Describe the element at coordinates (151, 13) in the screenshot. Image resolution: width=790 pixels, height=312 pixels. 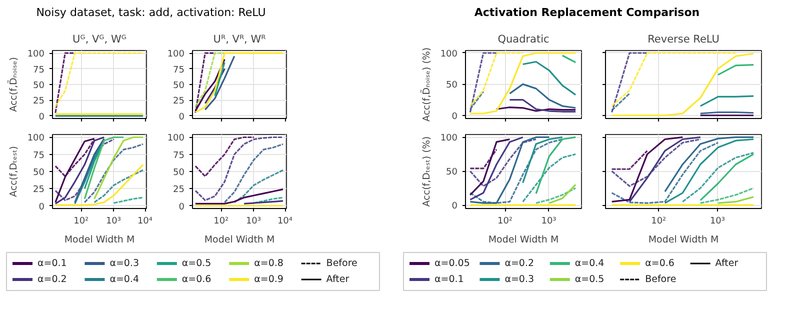
I see `chart-title: Noisy dataset, task: add, activation: ReLU` at that location.